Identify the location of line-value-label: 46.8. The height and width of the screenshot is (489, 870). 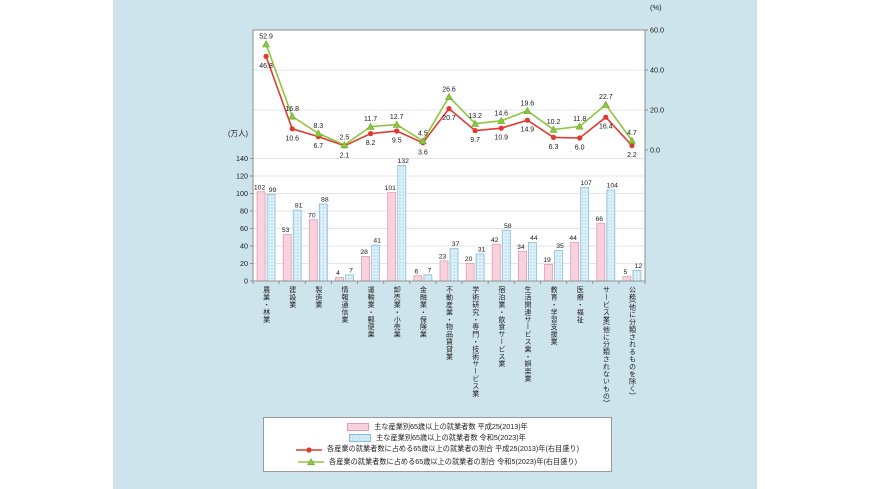
(266, 66).